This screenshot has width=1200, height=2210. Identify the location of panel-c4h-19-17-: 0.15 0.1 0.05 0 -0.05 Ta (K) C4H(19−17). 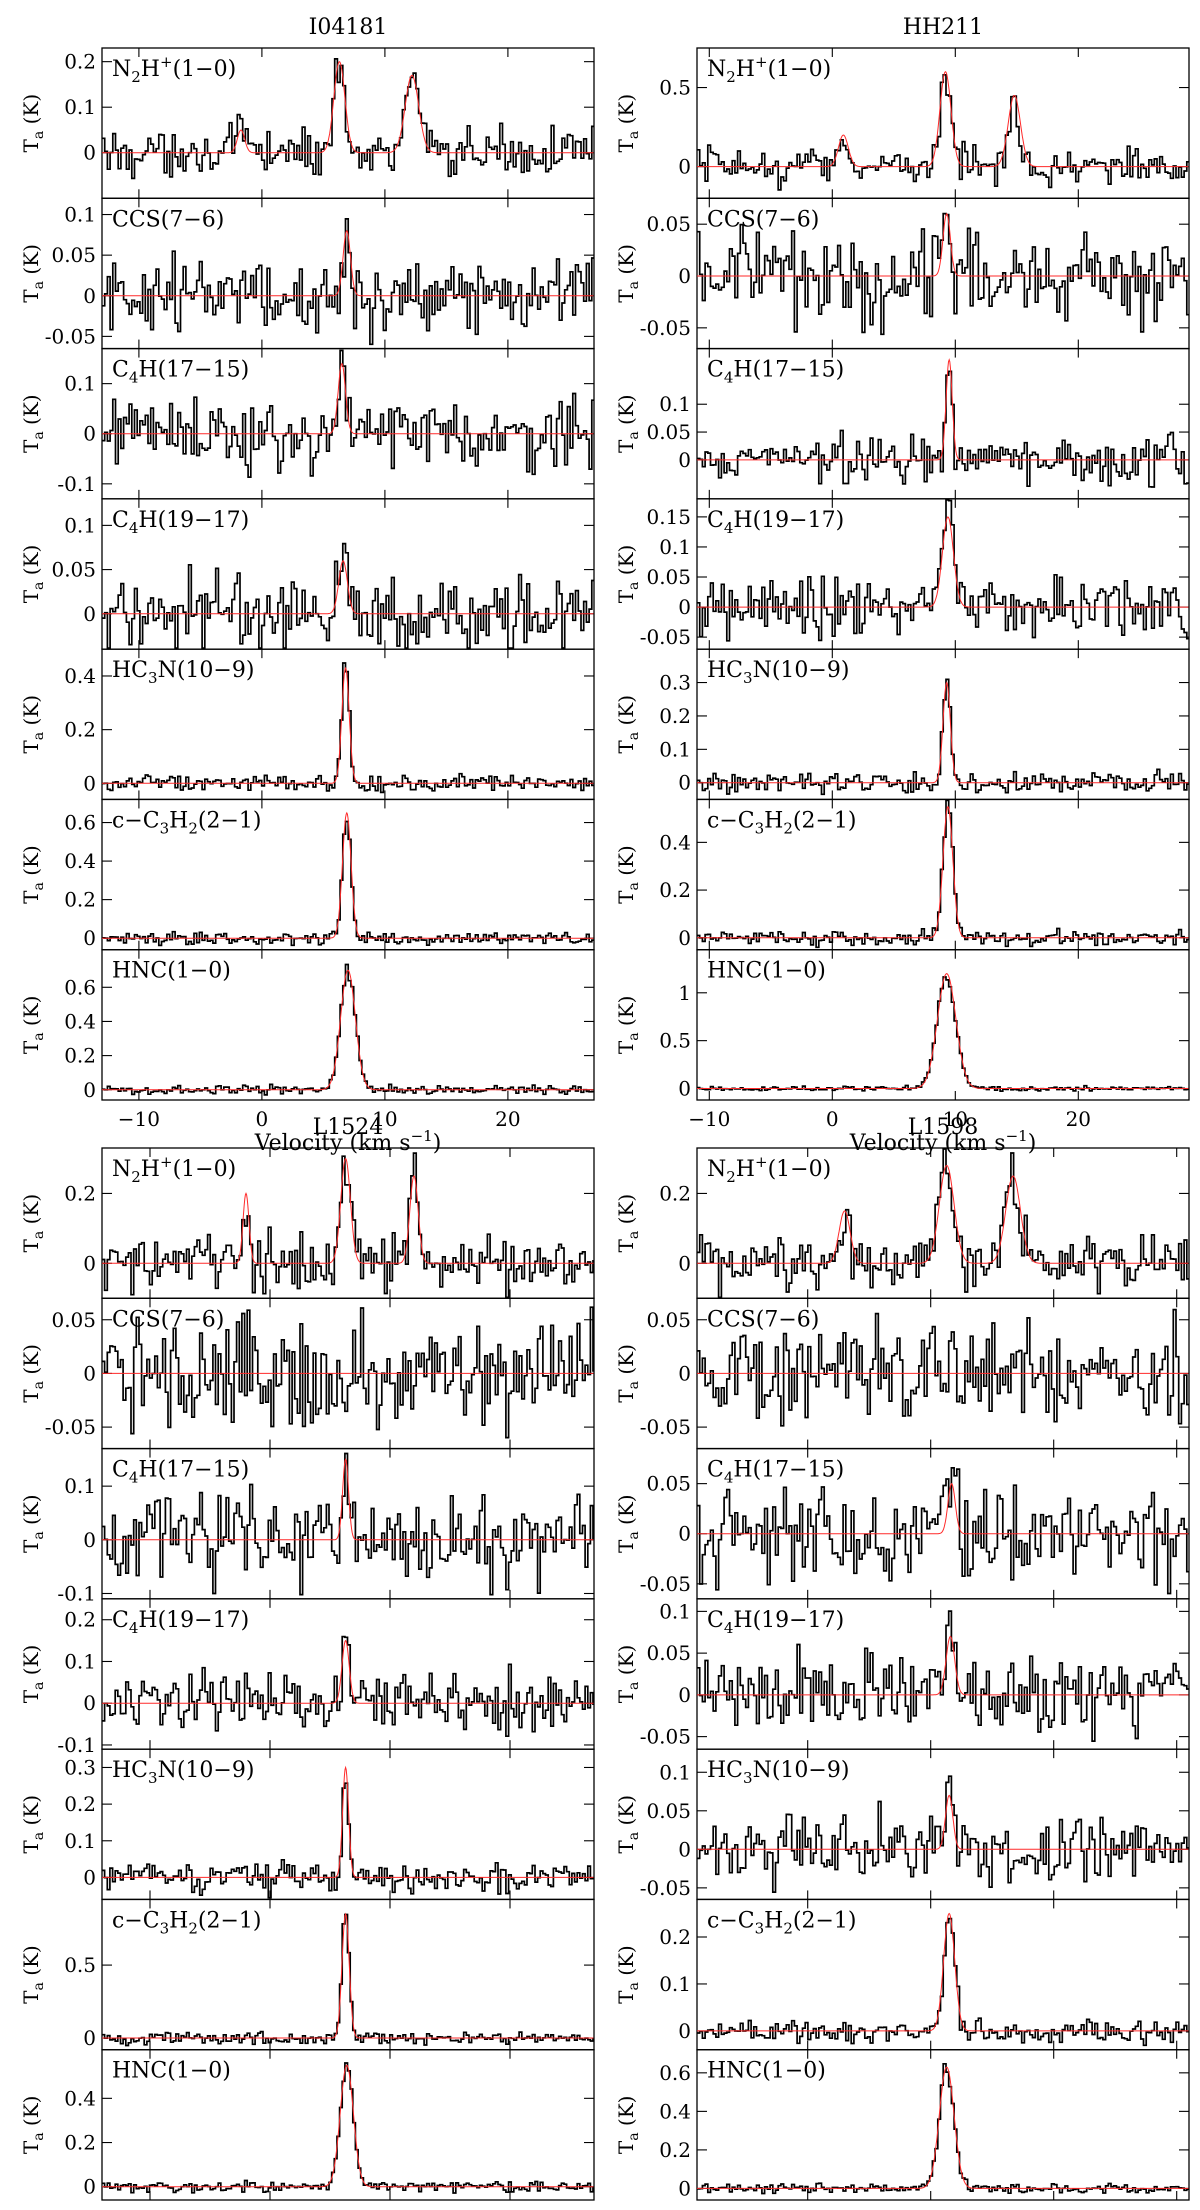
(902, 574).